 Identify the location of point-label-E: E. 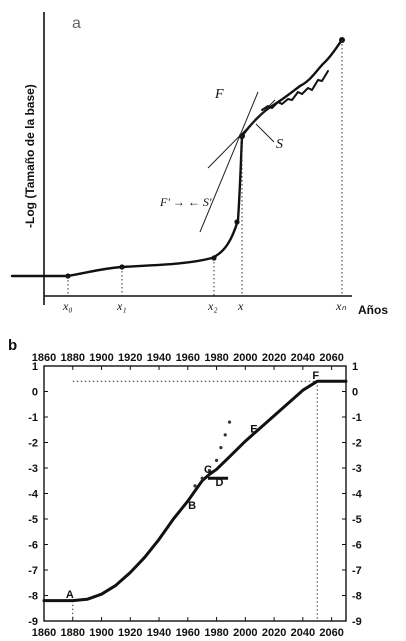
(253, 429).